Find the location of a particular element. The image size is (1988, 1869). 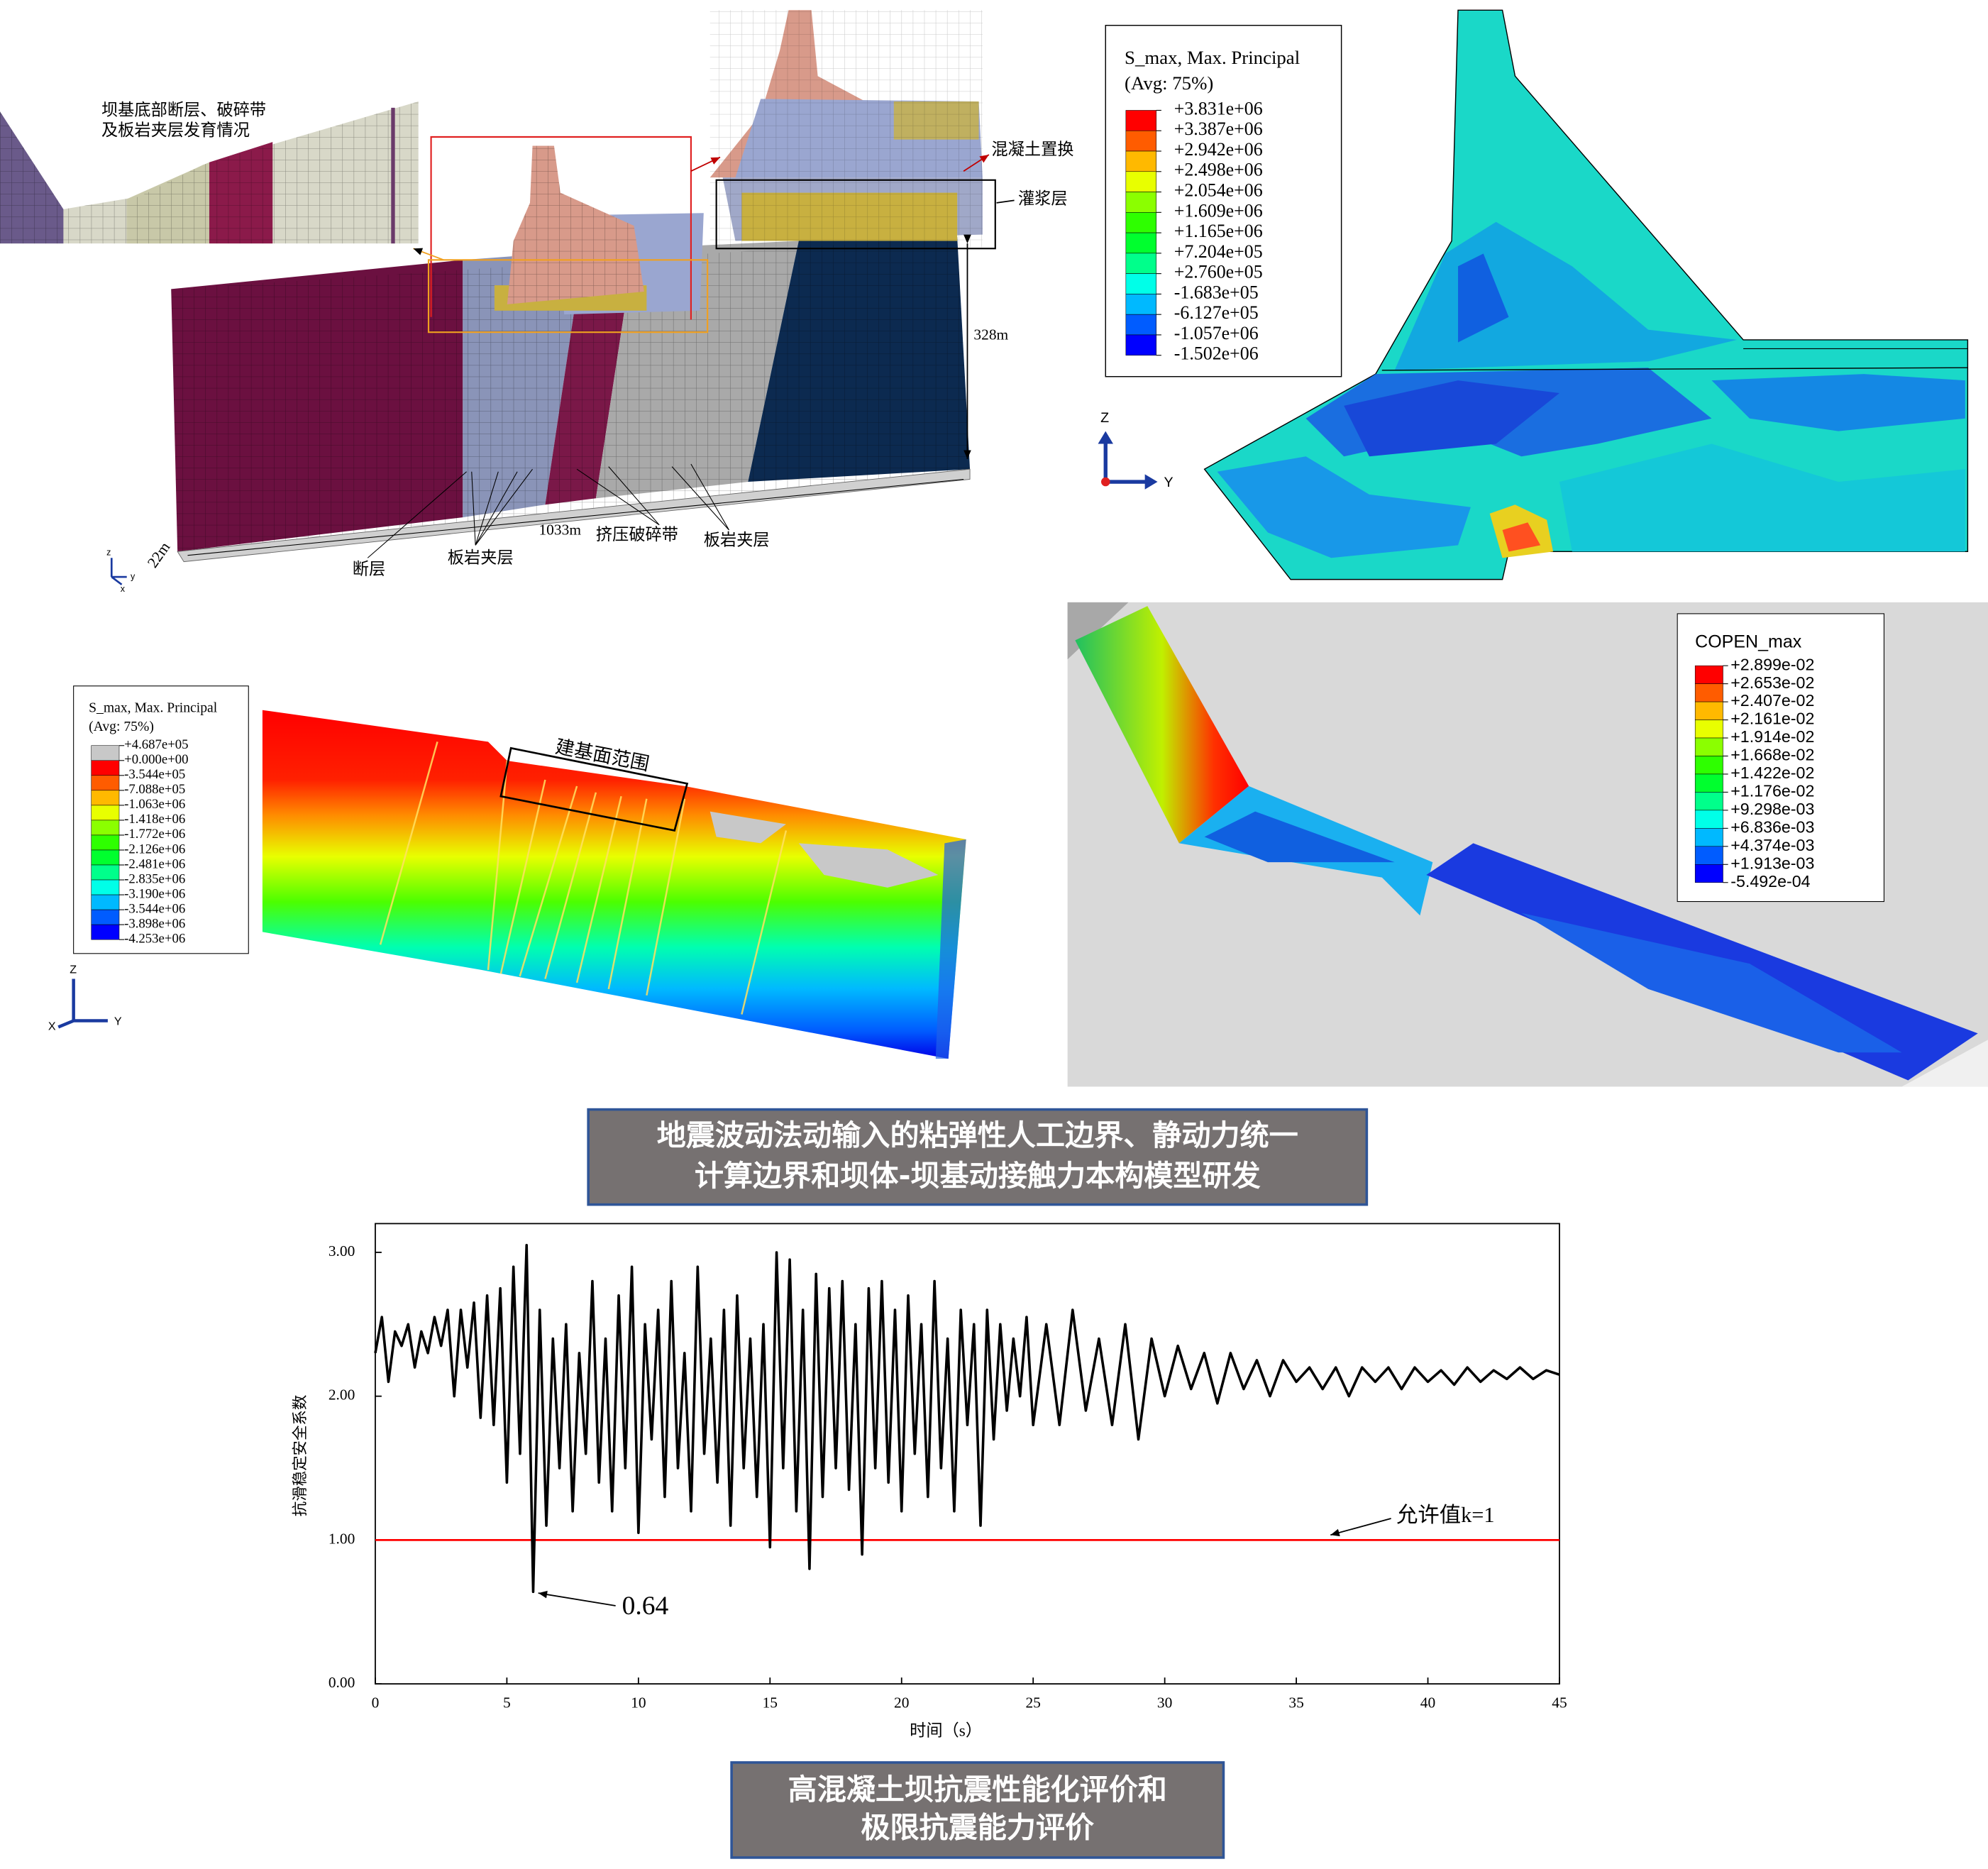

legend-label: +1.913e-03 is located at coordinates (1772, 863).